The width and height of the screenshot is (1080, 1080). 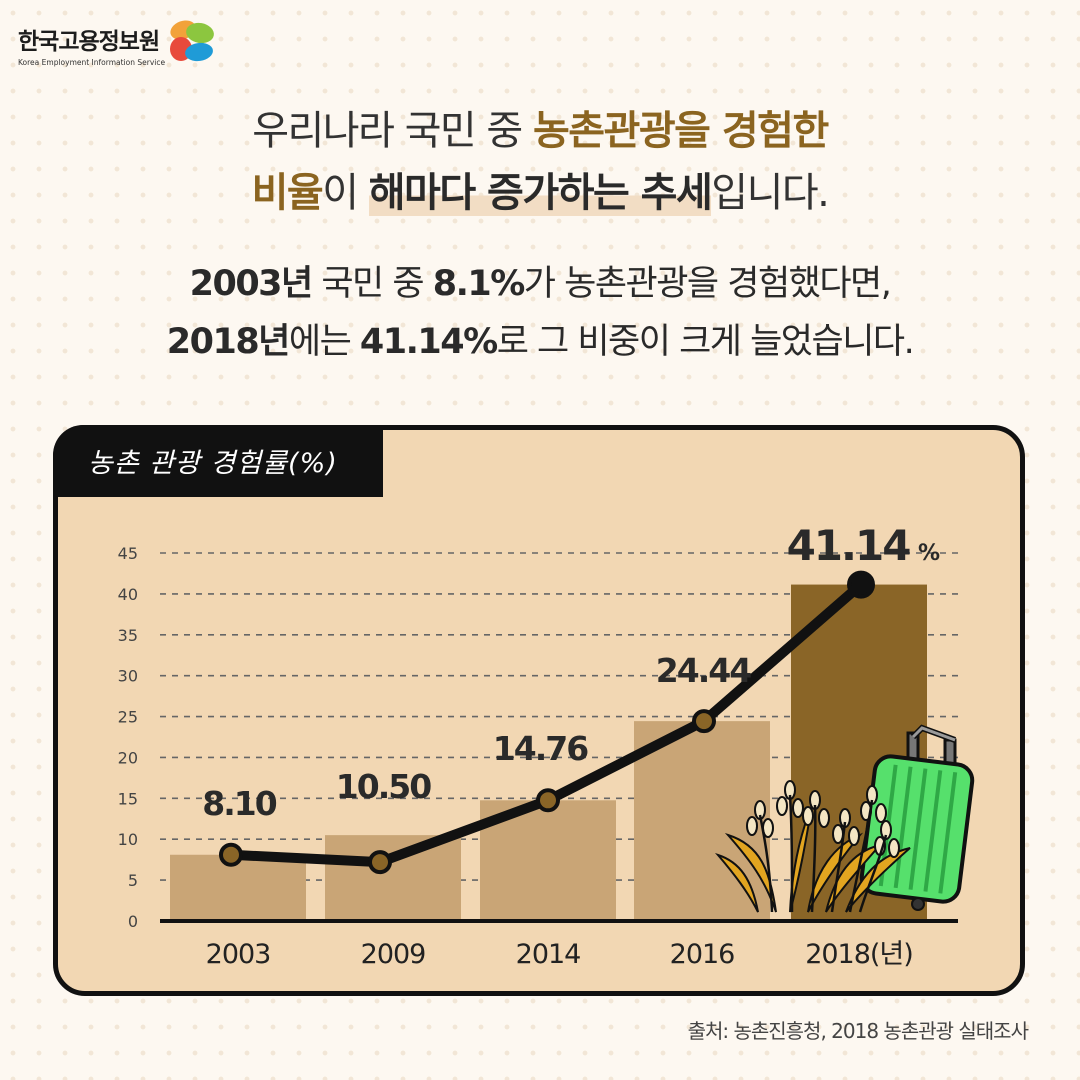 I want to click on headline-text: 이, so click(x=345, y=193).